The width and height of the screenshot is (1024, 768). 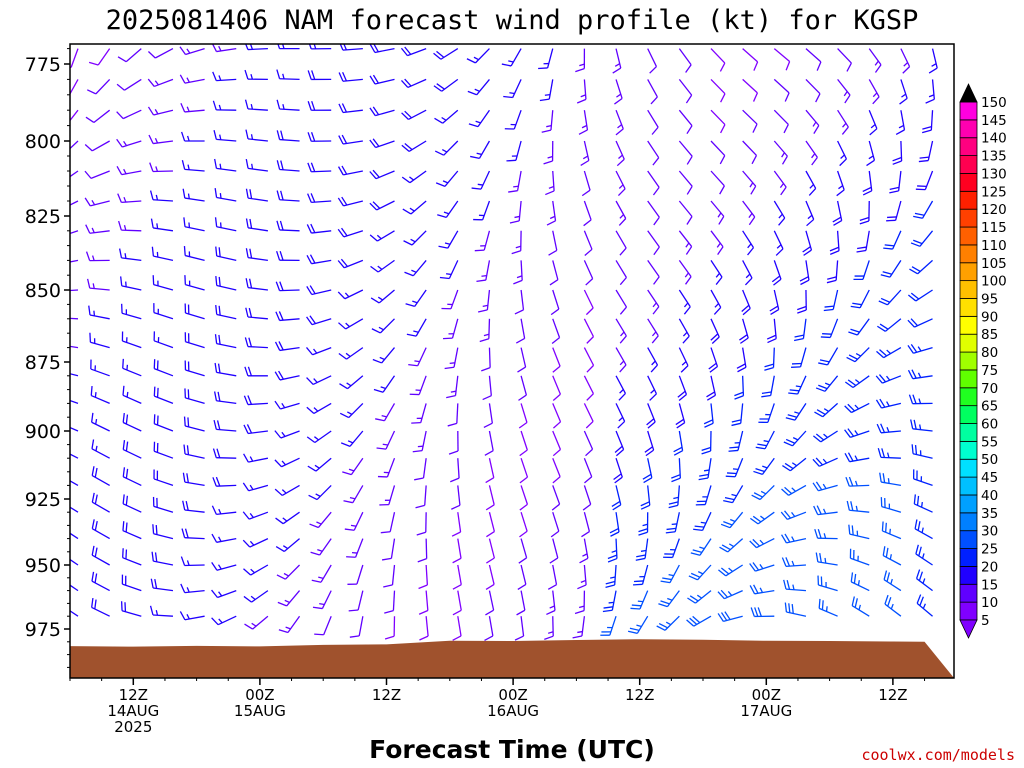 What do you see at coordinates (938, 755) in the screenshot?
I see `credit-link: coolwx.com/models` at bounding box center [938, 755].